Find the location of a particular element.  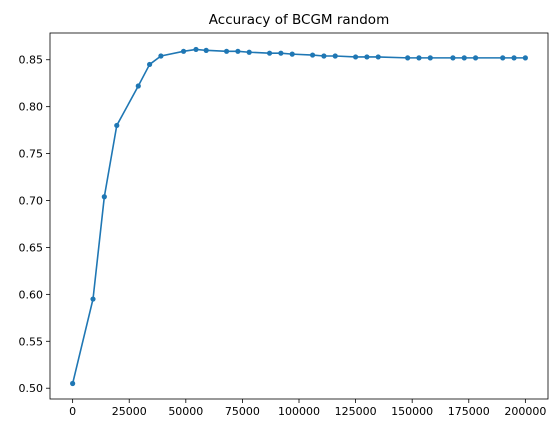

y-tick-label: 0.65 is located at coordinates (31, 247).